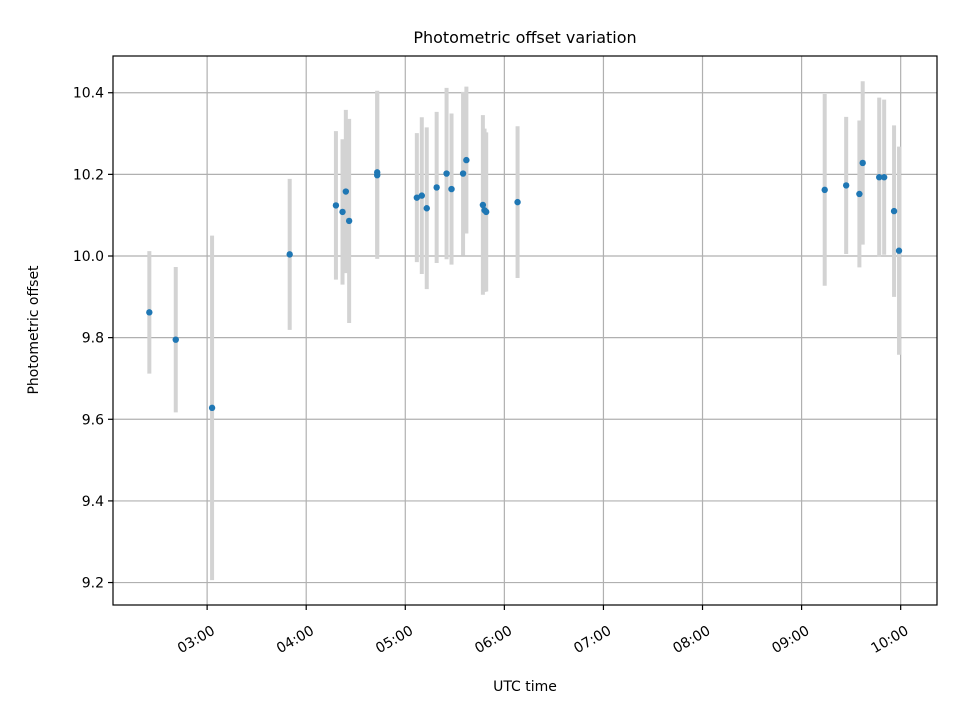 This screenshot has width=960, height=720. Describe the element at coordinates (88, 257) in the screenshot. I see `y-tick-label: 10.0` at that location.